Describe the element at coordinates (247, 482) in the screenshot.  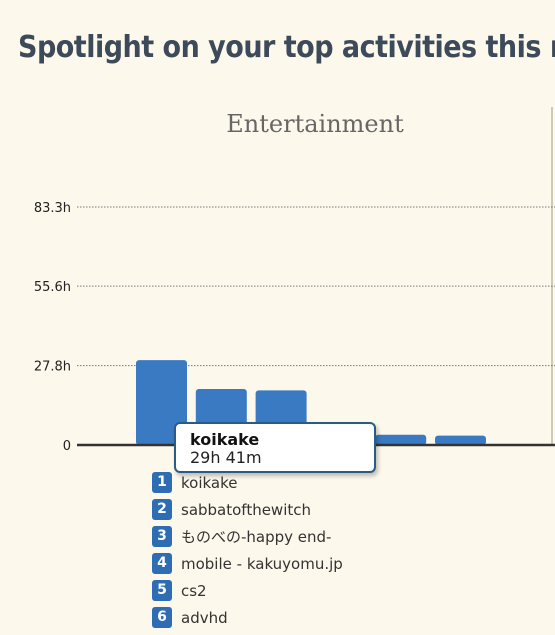
I see `ranking-item: 1 koikake` at that location.